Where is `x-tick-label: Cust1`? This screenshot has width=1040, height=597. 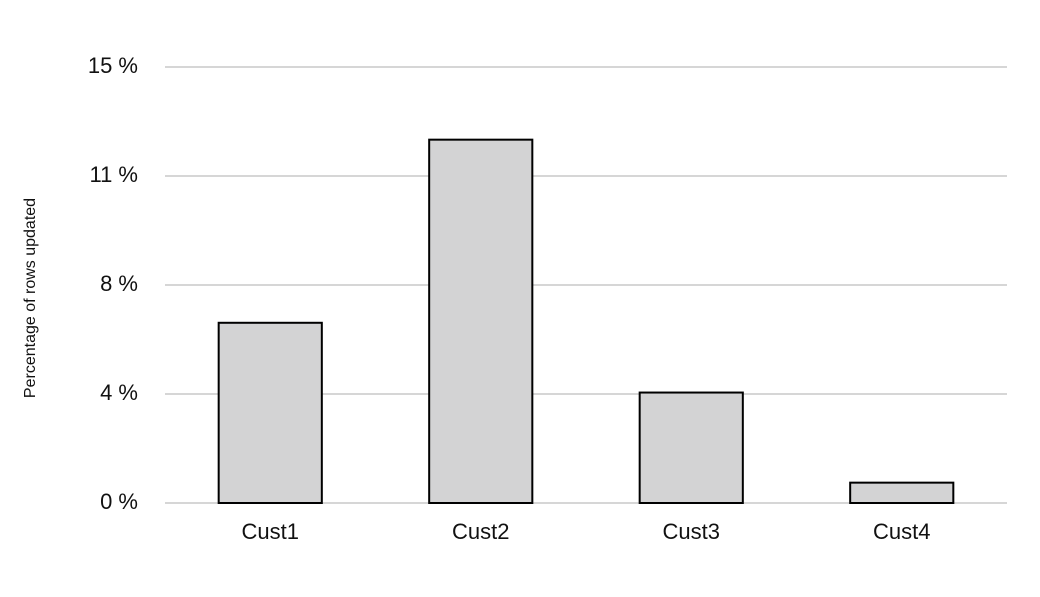 x-tick-label: Cust1 is located at coordinates (270, 531).